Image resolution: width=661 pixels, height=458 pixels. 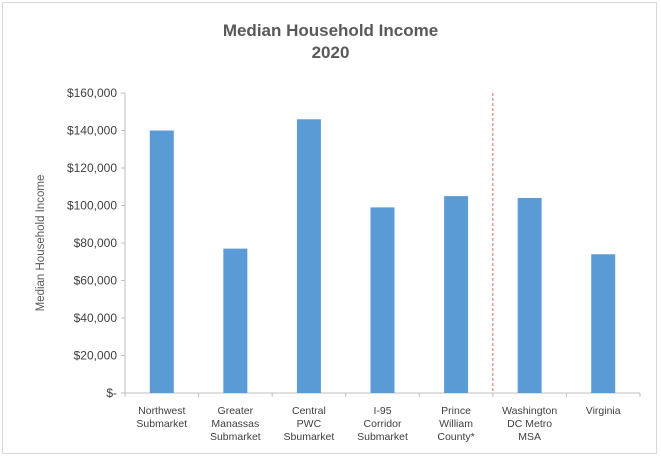 I want to click on chart-title: Median Household Income 2020, so click(x=330, y=42).